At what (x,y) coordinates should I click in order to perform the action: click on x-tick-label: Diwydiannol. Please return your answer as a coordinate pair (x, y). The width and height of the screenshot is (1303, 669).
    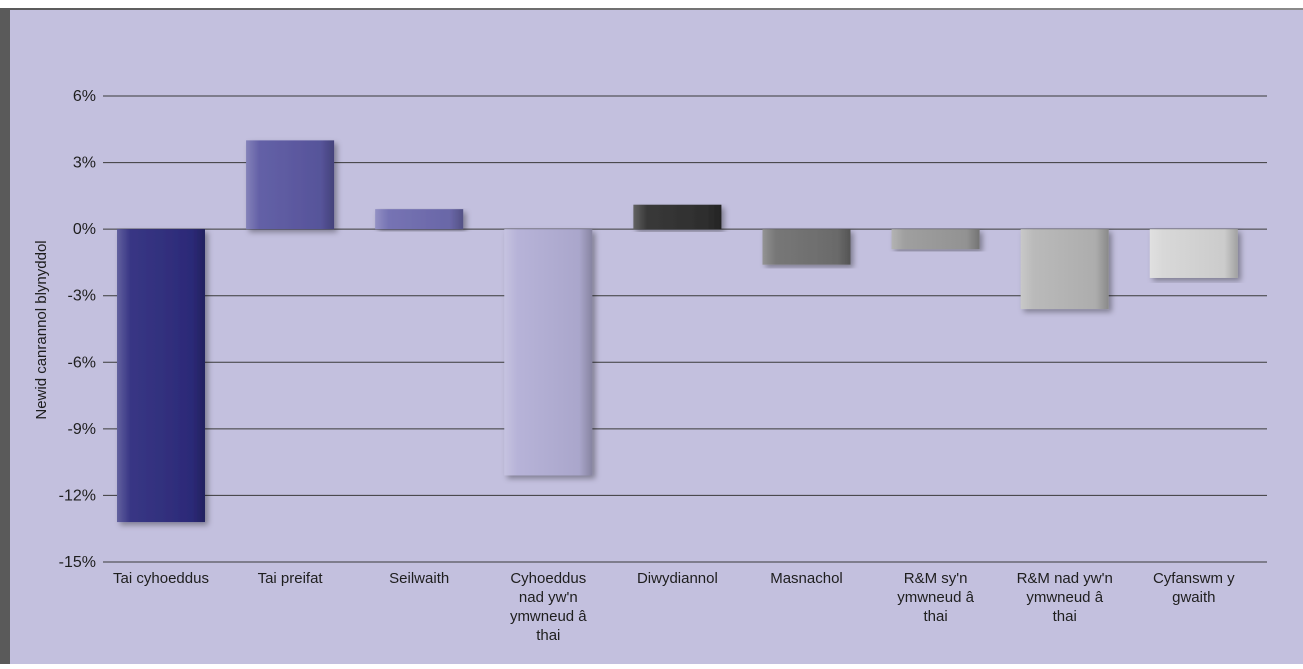
    Looking at the image, I should click on (677, 578).